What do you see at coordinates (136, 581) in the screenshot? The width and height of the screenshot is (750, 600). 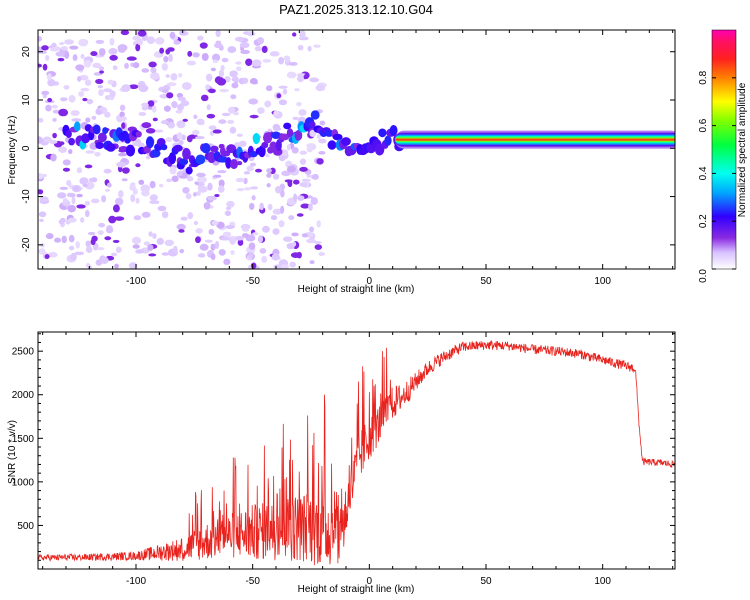 I see `x-tick-label: -100` at bounding box center [136, 581].